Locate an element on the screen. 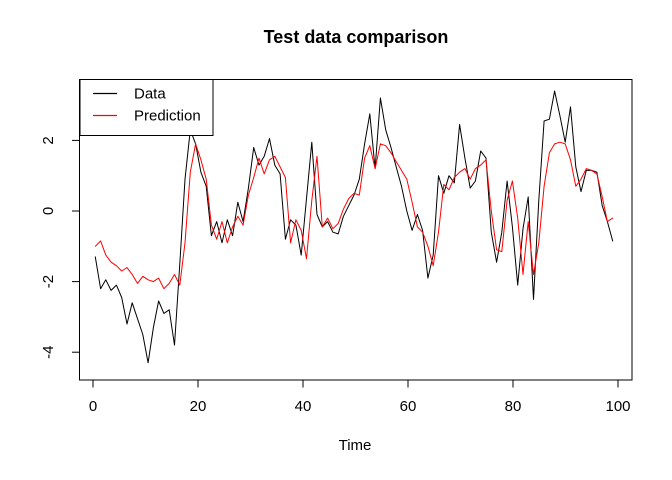 This screenshot has height=480, width=672. x-tick-label: 60 is located at coordinates (408, 406).